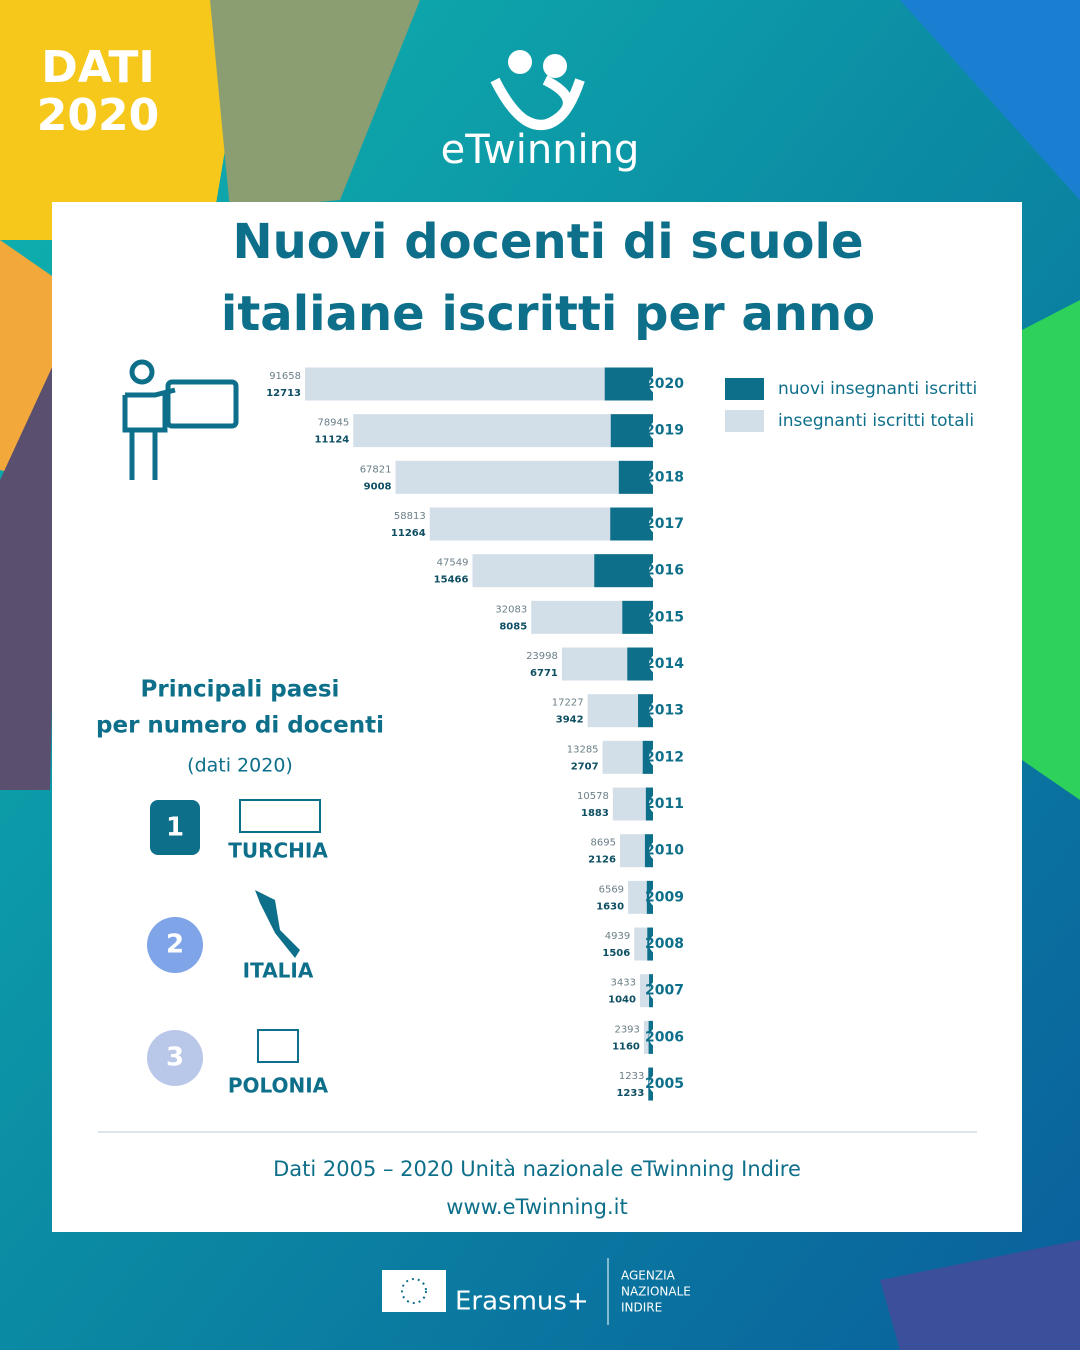  What do you see at coordinates (410, 516) in the screenshot?
I see `value-label: 58813` at bounding box center [410, 516].